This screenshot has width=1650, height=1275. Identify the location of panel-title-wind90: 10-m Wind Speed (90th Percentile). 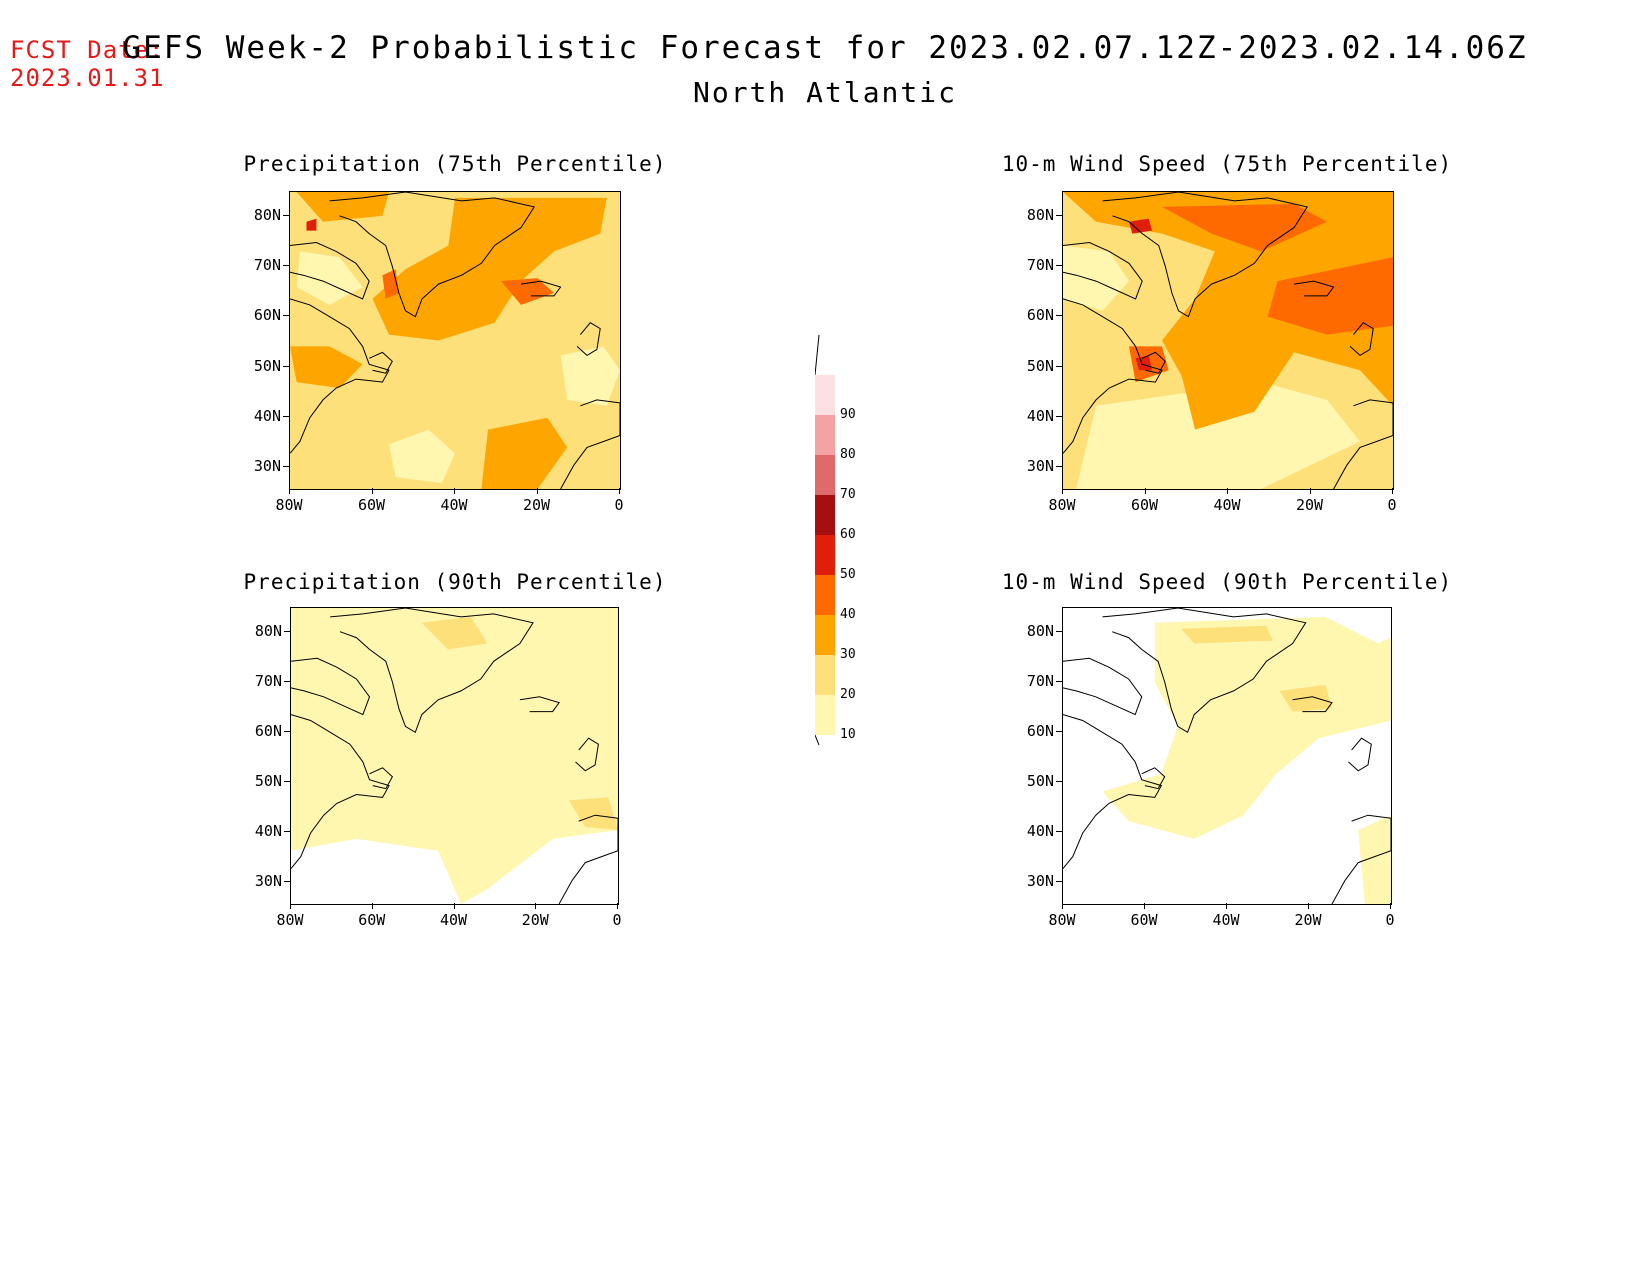
(1227, 582).